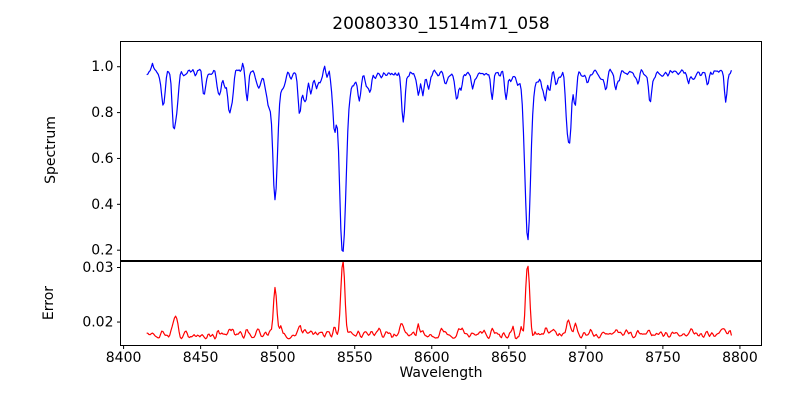 The image size is (800, 400). Describe the element at coordinates (441, 373) in the screenshot. I see `wavelength-x-axis-label: Wavelength` at that location.